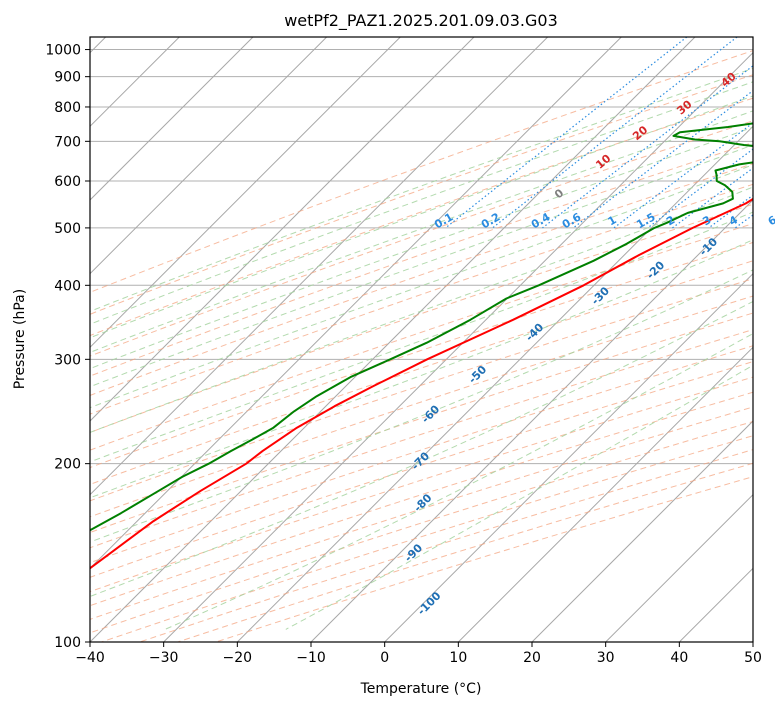 Image resolution: width=775 pixels, height=712 pixels. I want to click on y-tick-label: 500, so click(67, 229).